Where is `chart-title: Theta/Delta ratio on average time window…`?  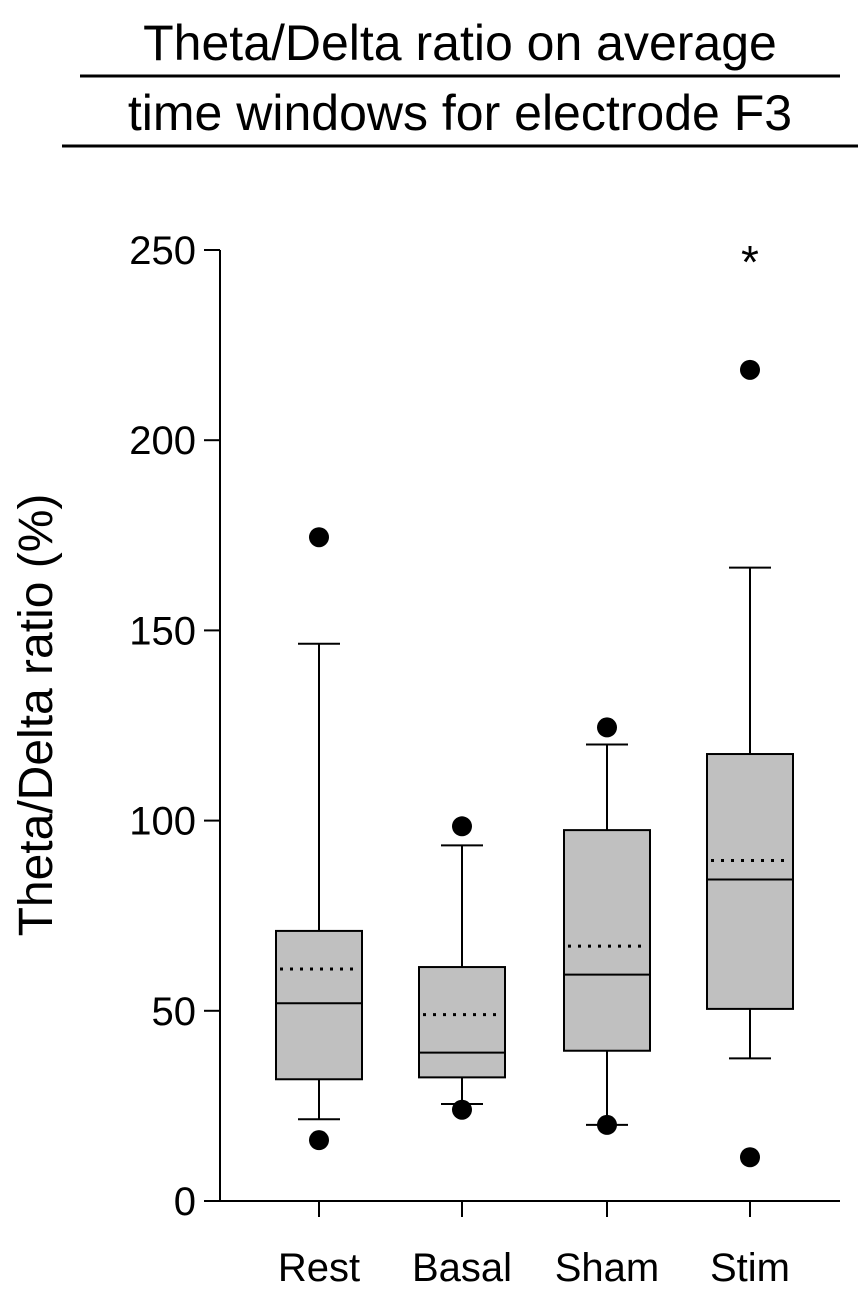
chart-title: Theta/Delta ratio on average time window… is located at coordinates (460, 81).